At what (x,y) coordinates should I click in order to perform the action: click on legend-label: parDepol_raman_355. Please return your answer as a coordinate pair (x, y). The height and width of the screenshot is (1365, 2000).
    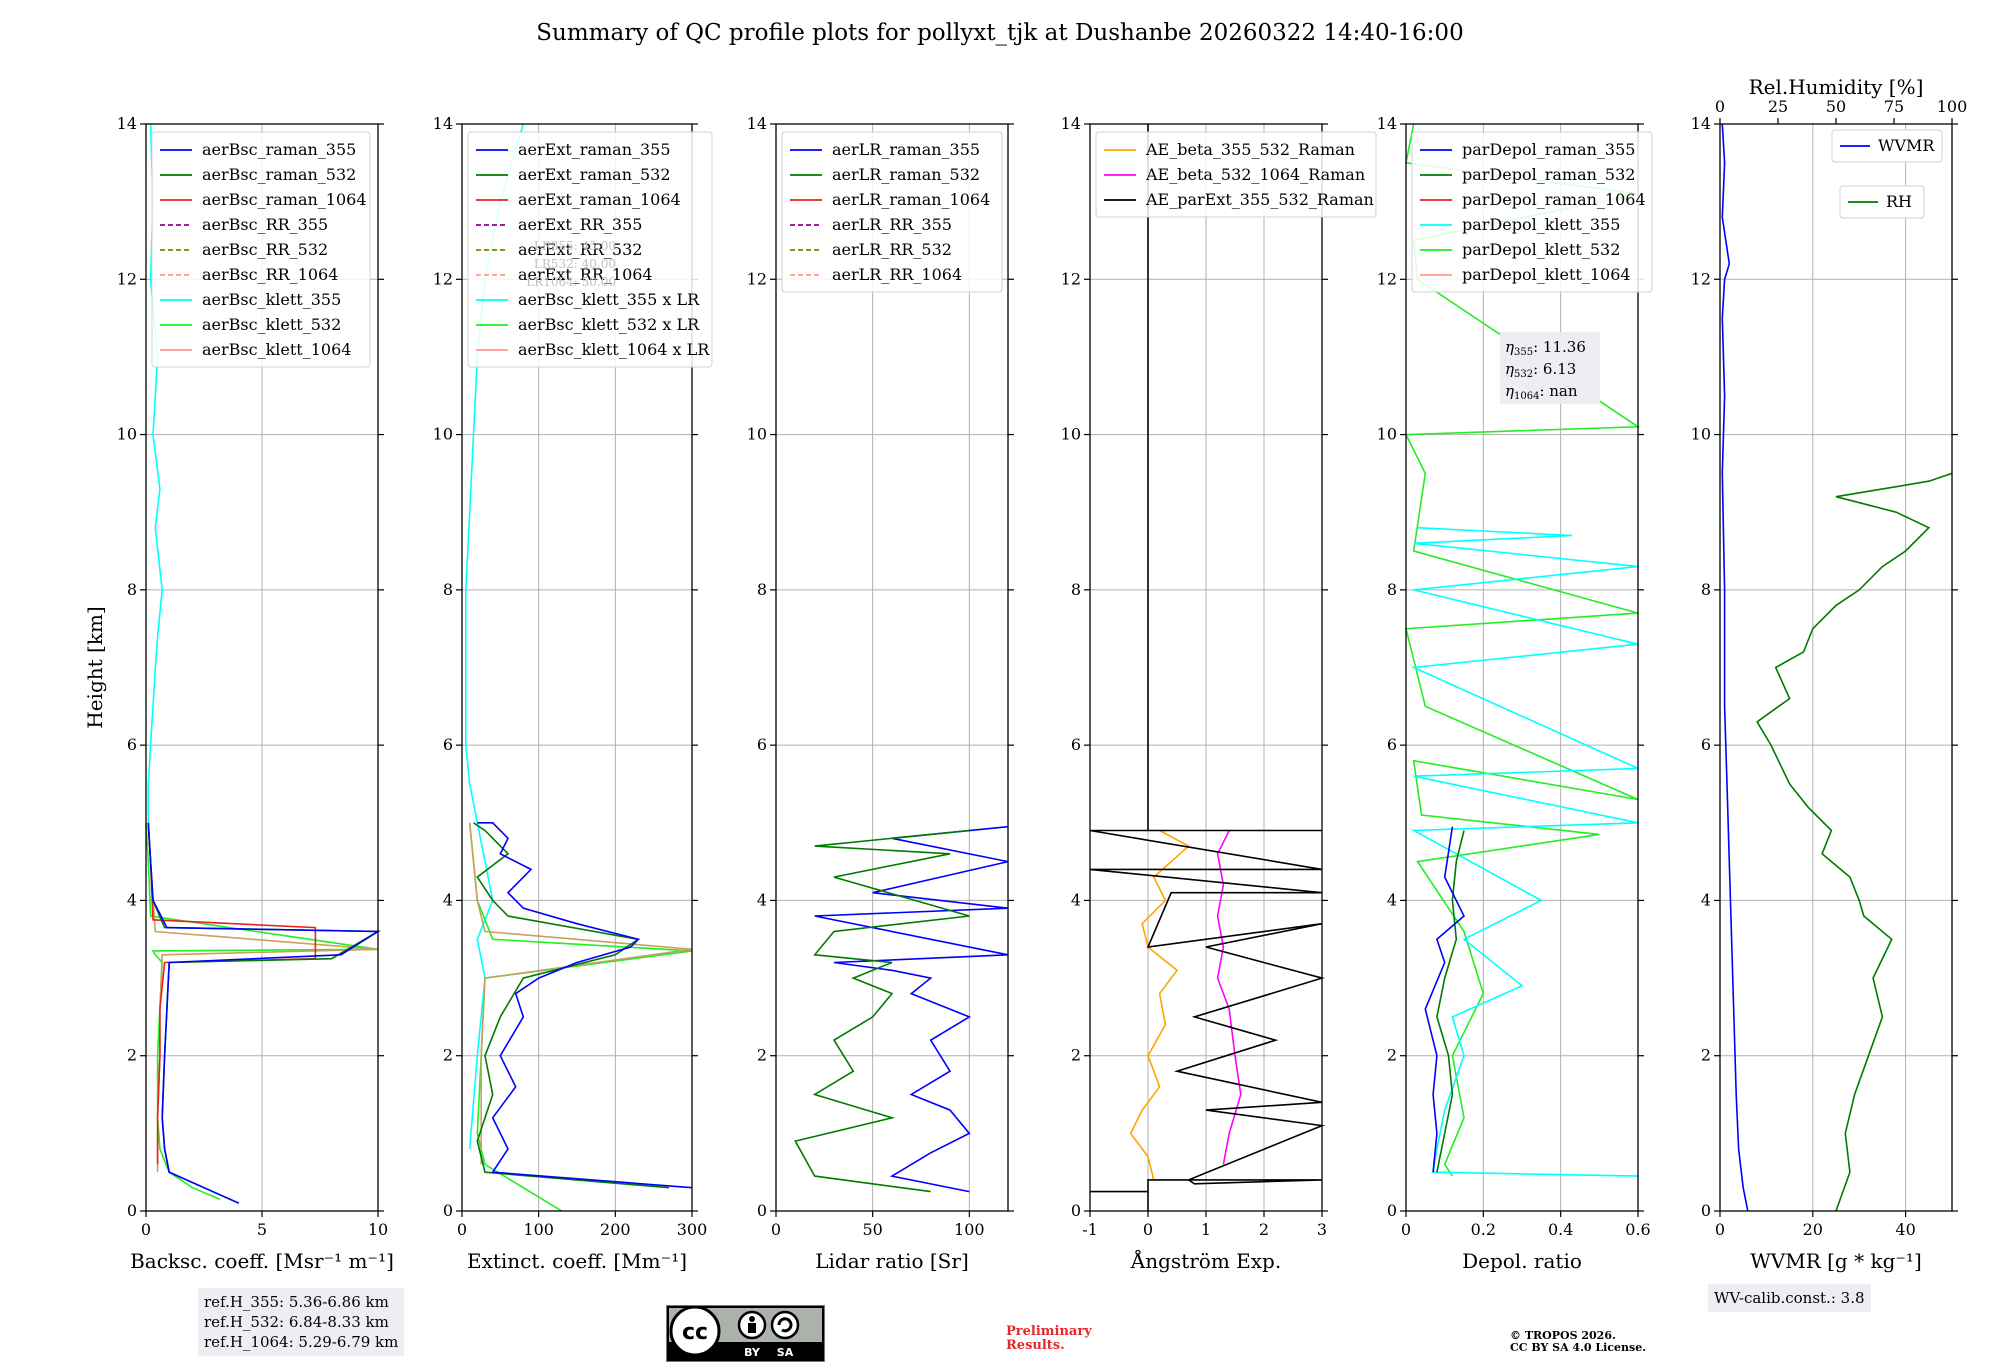
    Looking at the image, I should click on (1548, 149).